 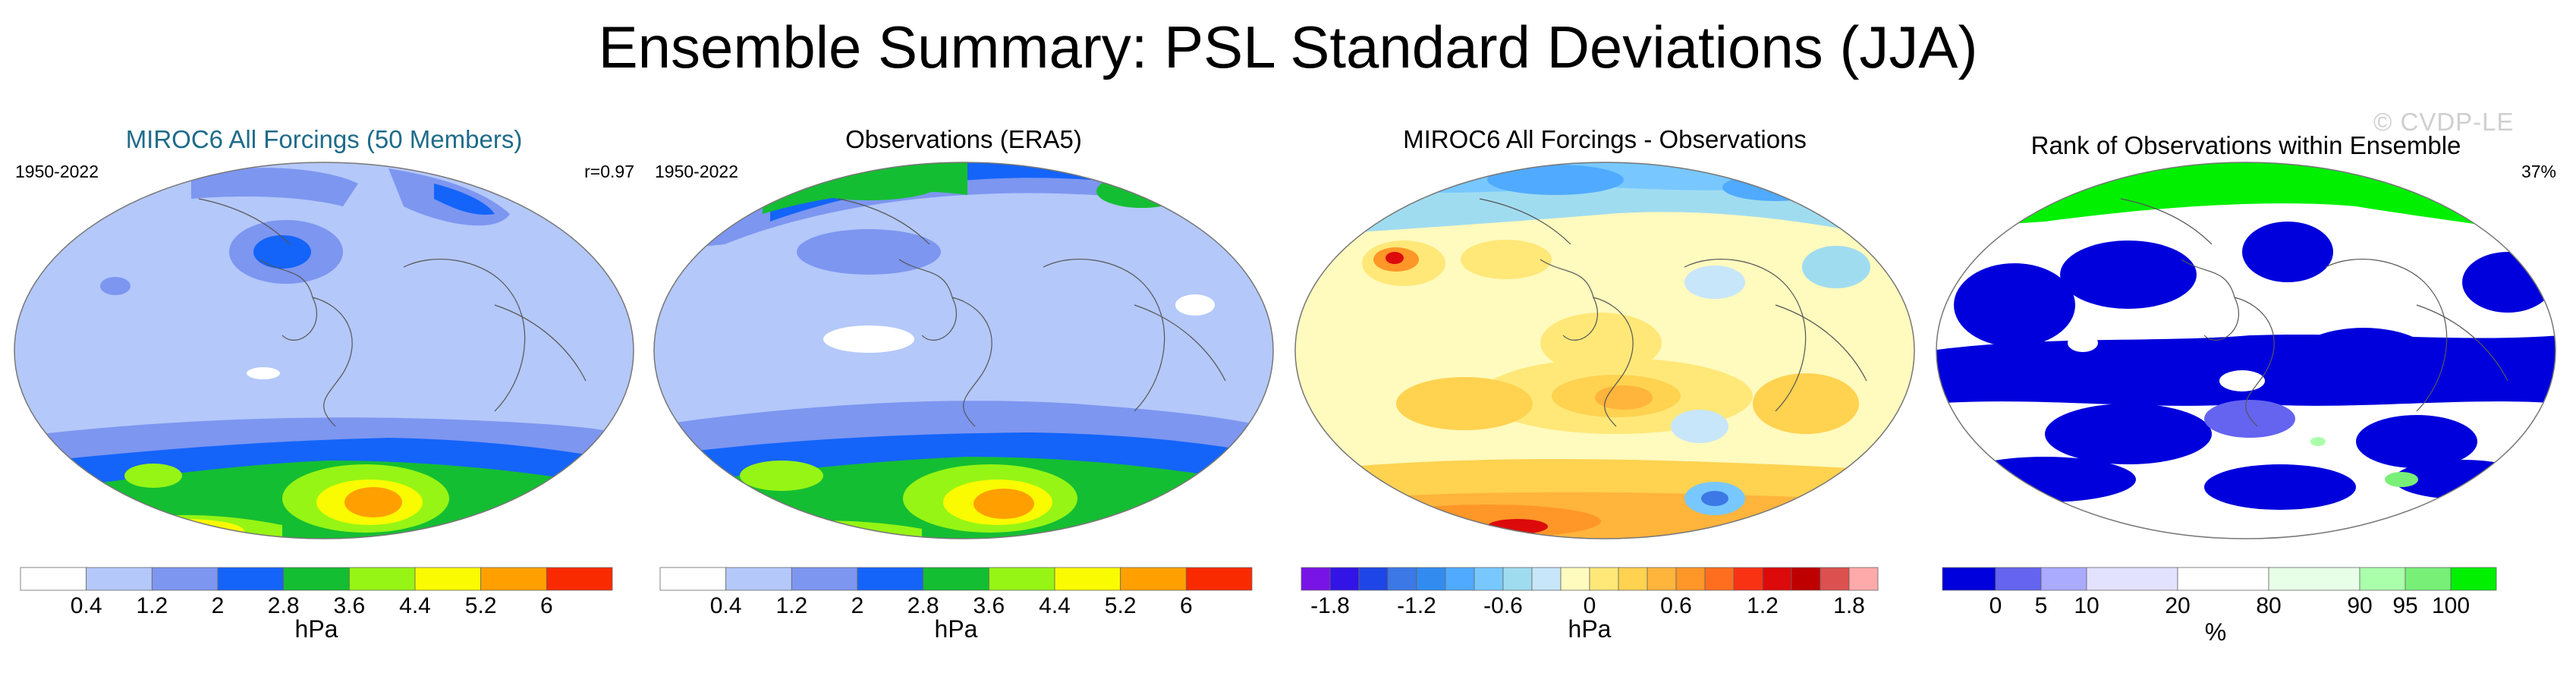 I want to click on colorbar-tick-label: 5, so click(x=2041, y=605).